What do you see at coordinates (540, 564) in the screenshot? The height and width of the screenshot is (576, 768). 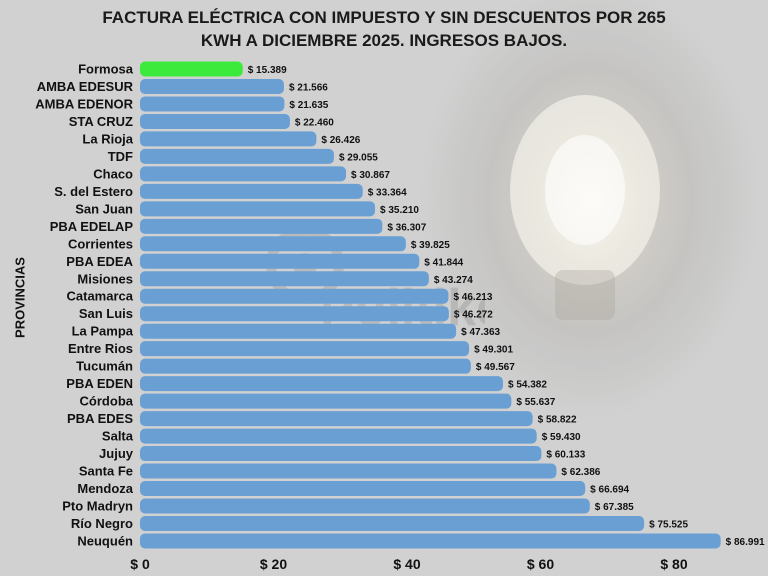 I see `x-tick-label: $ 60` at bounding box center [540, 564].